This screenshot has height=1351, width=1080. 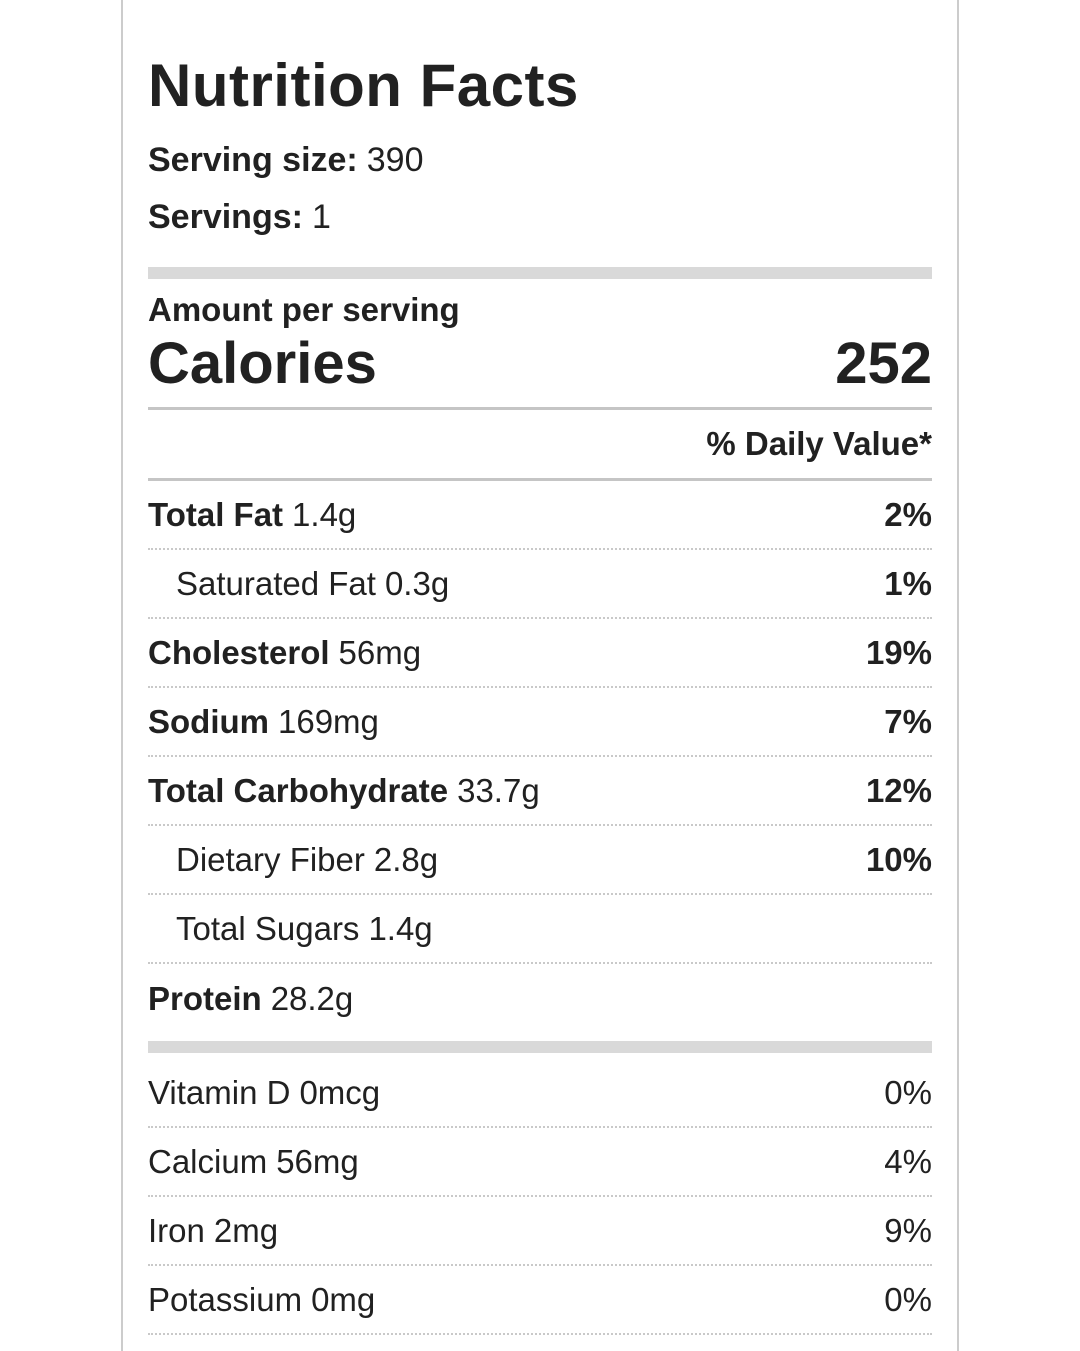 I want to click on nutrient-row: Vitamin D 0mcg 0%, so click(x=540, y=1093).